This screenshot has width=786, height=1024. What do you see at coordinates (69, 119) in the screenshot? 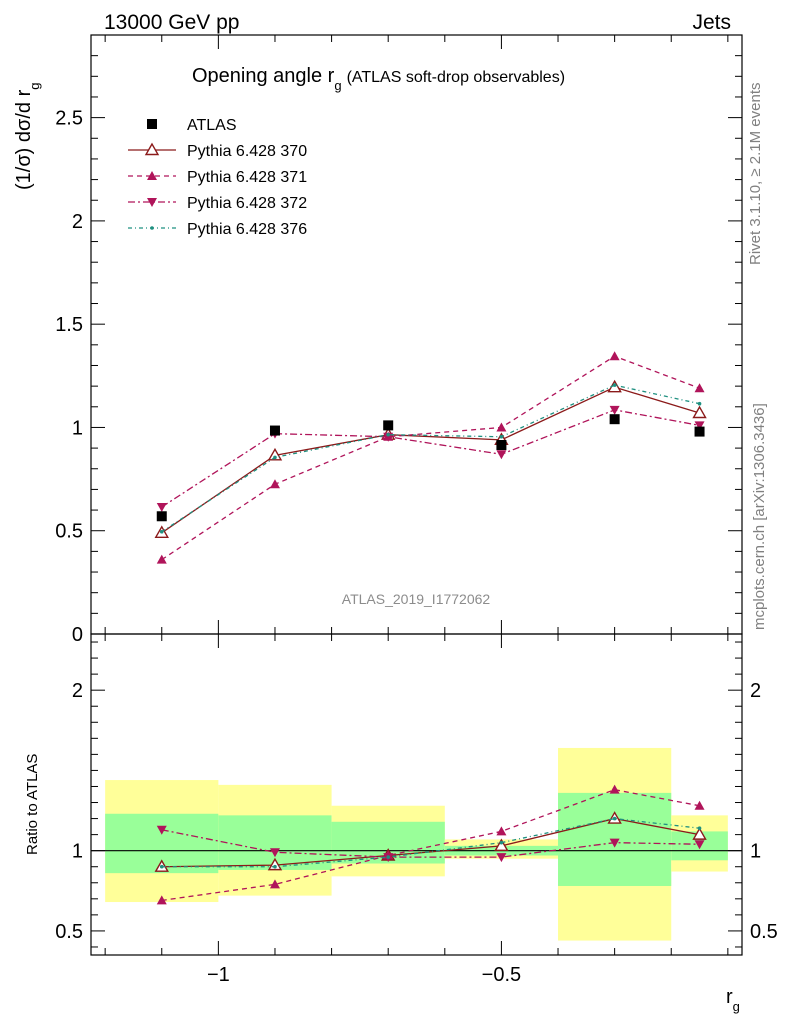
I see `y-tick-label: 2.5` at bounding box center [69, 119].